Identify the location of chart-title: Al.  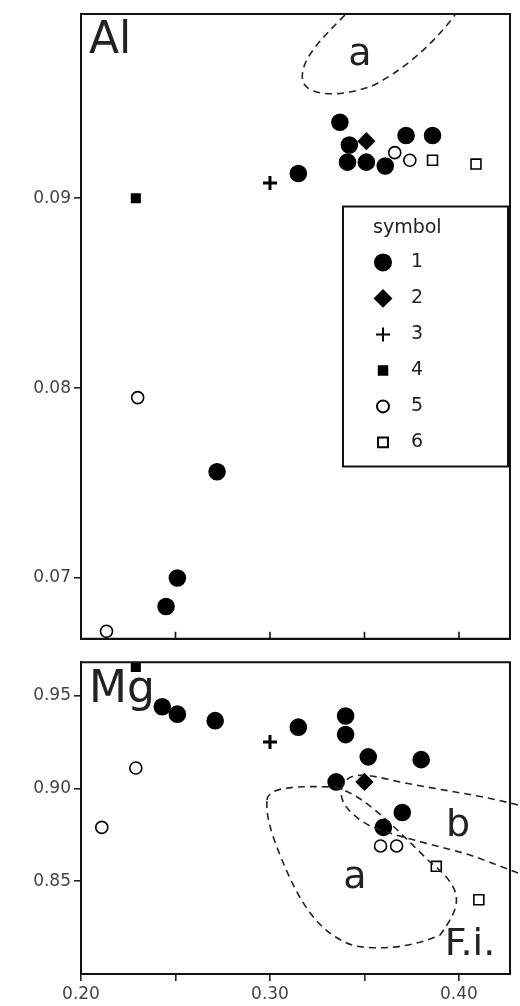
(110, 38).